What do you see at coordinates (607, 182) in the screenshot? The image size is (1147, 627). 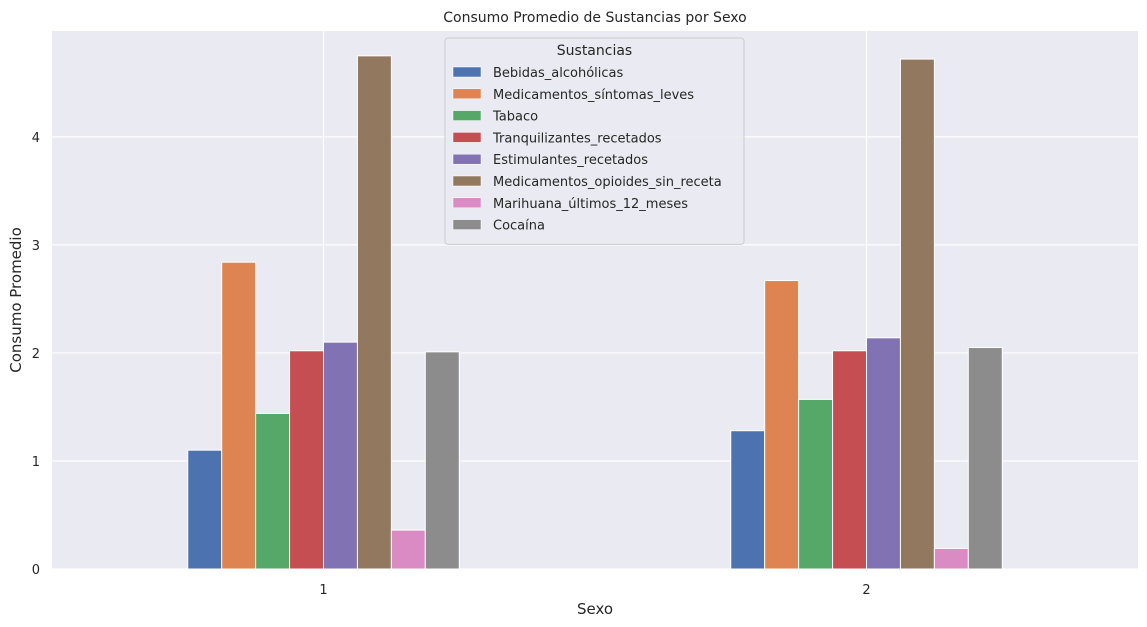 I see `legend-label: Medicamentos_opioides_sin_receta` at bounding box center [607, 182].